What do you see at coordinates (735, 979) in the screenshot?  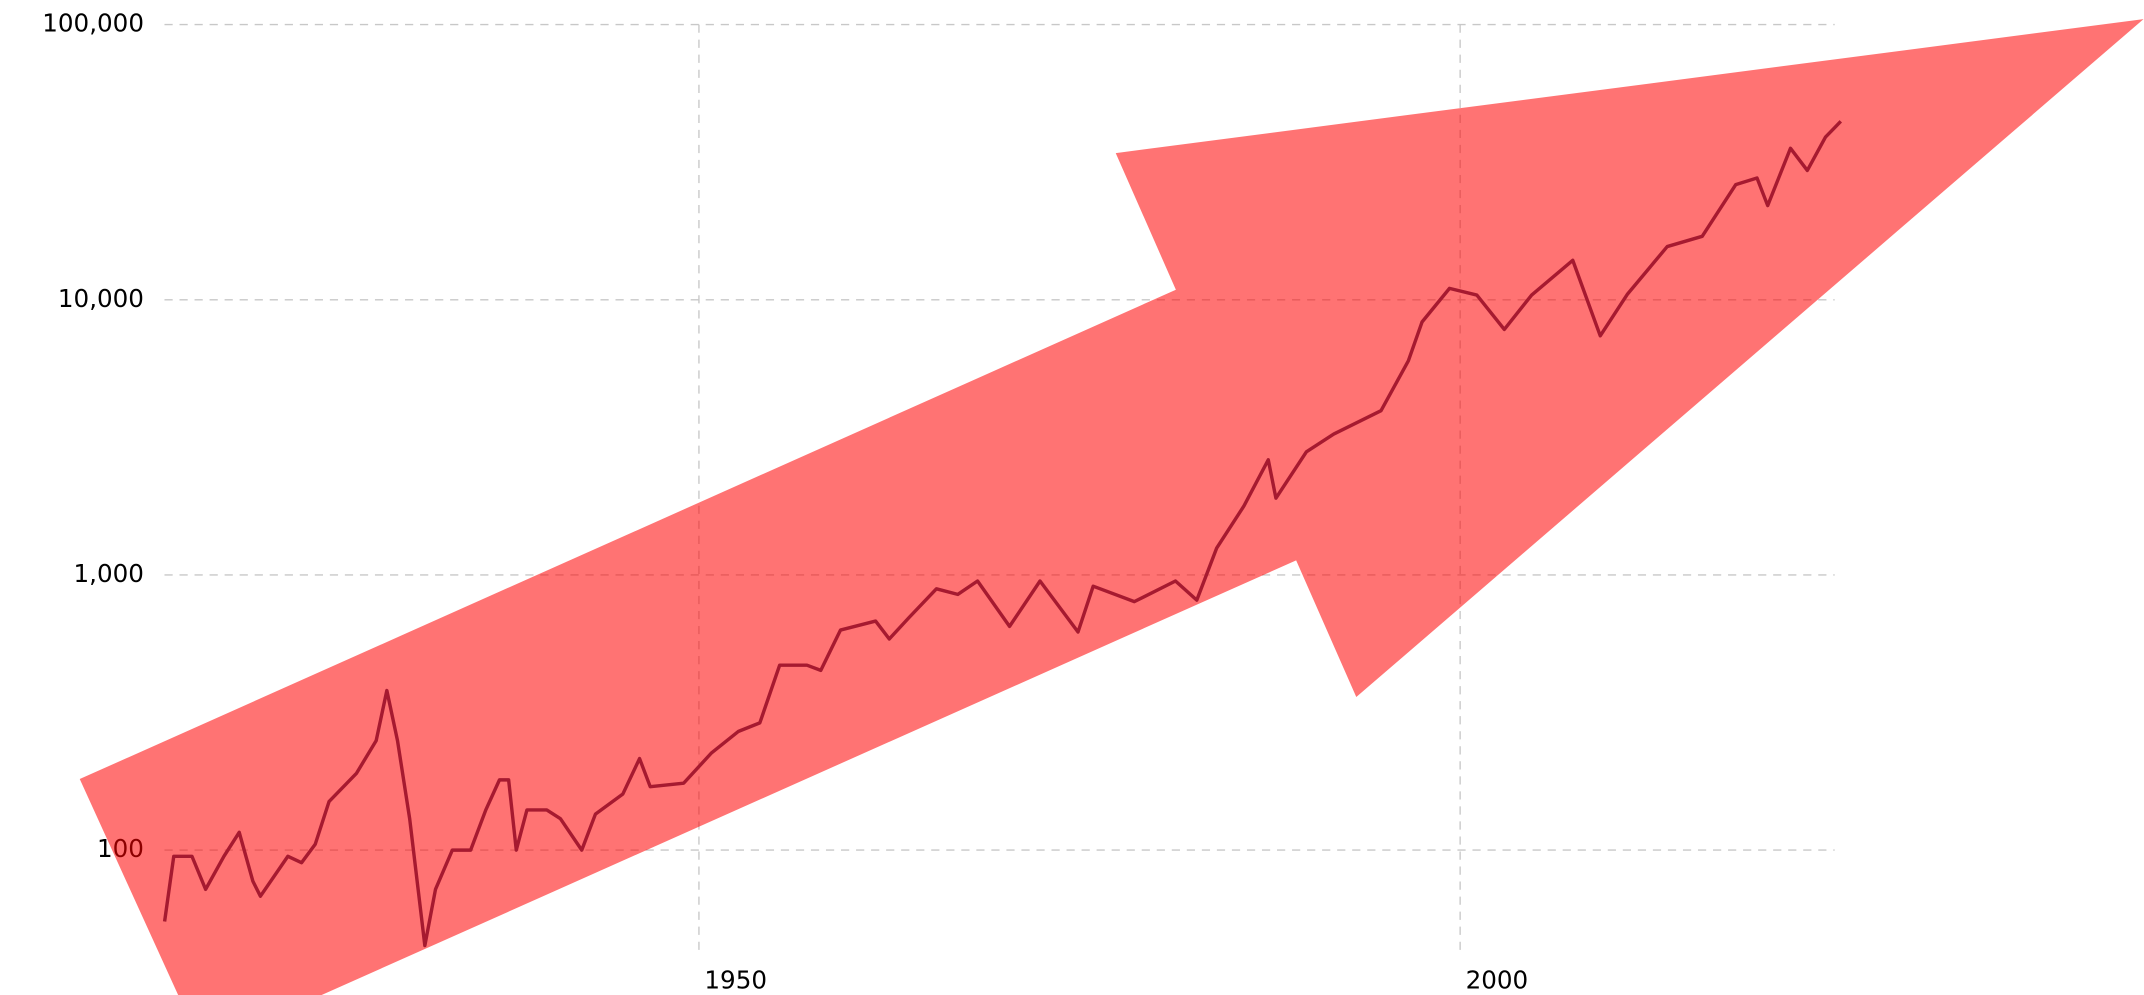 I see `x-tick-label: 1950` at bounding box center [735, 979].